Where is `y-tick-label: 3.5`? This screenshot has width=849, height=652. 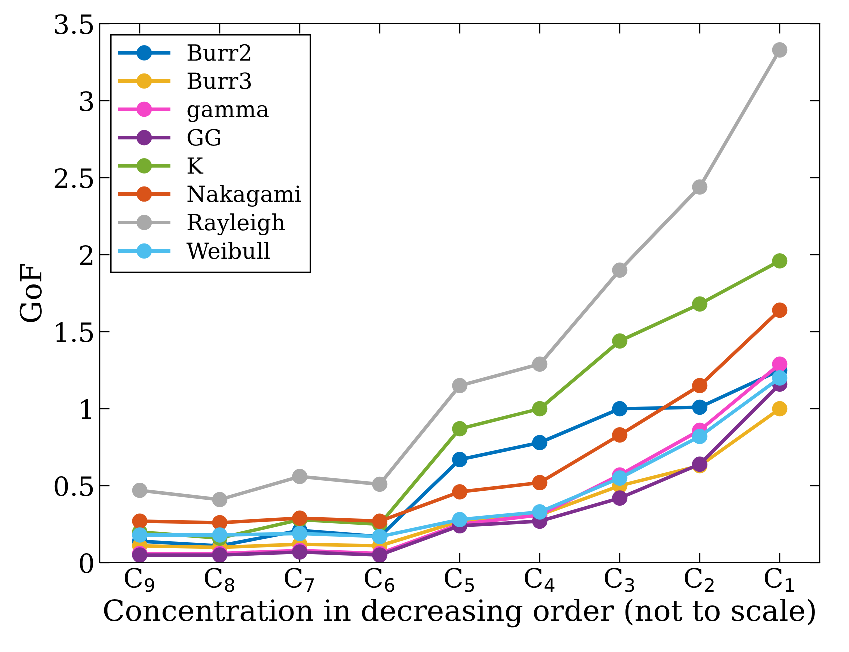
y-tick-label: 3.5 is located at coordinates (74, 24).